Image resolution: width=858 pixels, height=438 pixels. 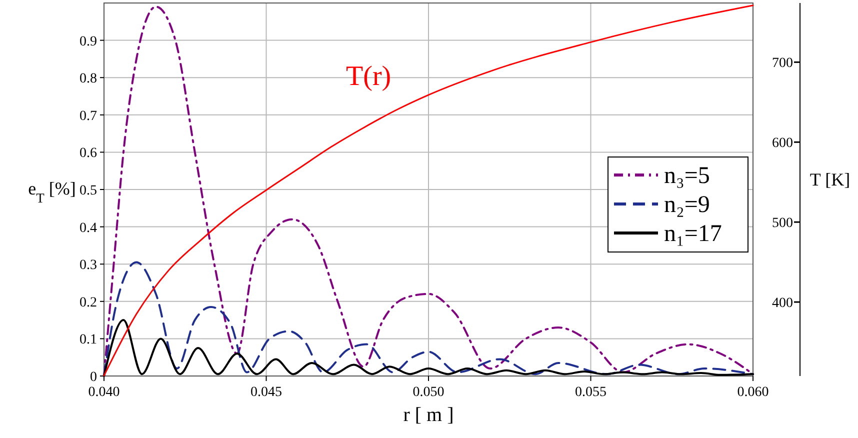 I want to click on y2-tick-label: 700, so click(x=782, y=64).